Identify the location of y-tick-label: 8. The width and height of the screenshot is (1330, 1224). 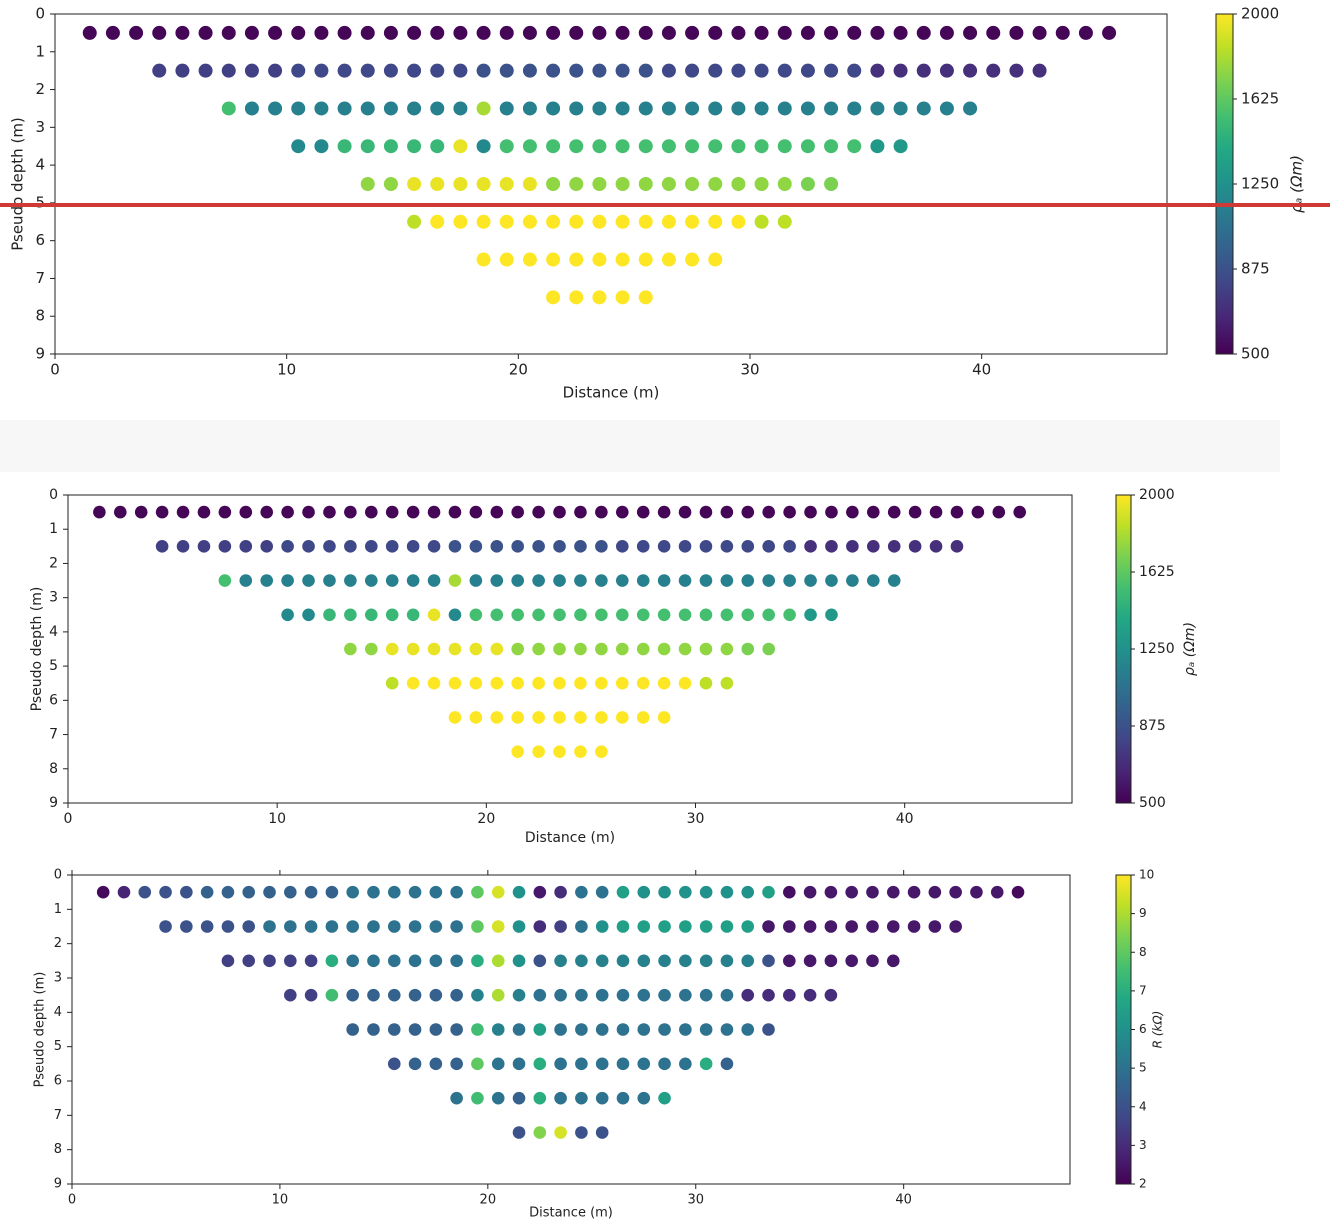
(53, 769).